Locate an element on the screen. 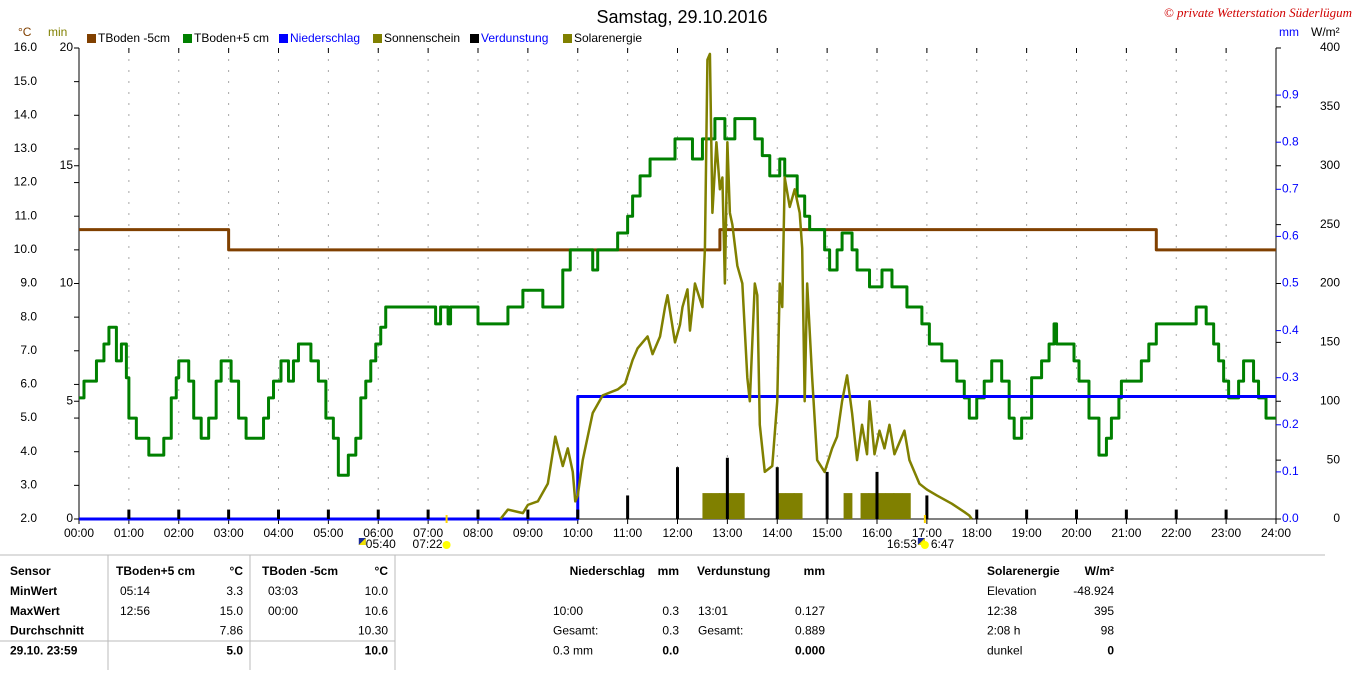 The height and width of the screenshot is (675, 1366). x-tick-label: 02:00 is located at coordinates (179, 533).